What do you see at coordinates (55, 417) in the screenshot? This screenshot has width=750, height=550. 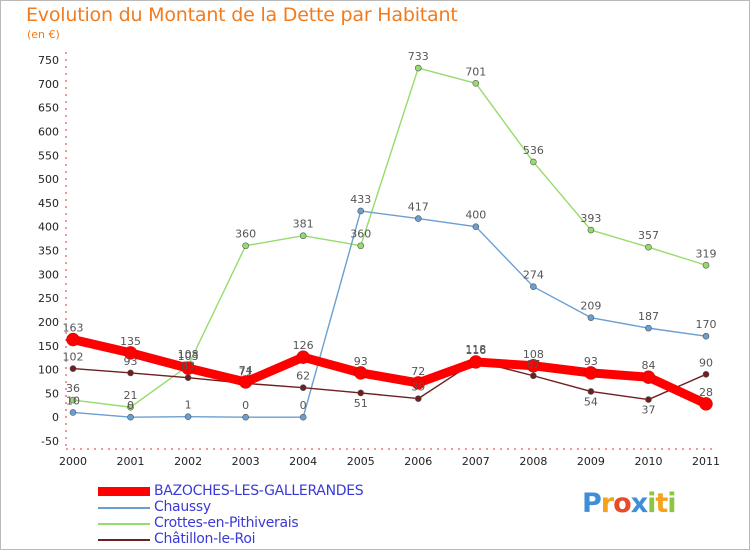 I see `y-tick-label: 0` at bounding box center [55, 417].